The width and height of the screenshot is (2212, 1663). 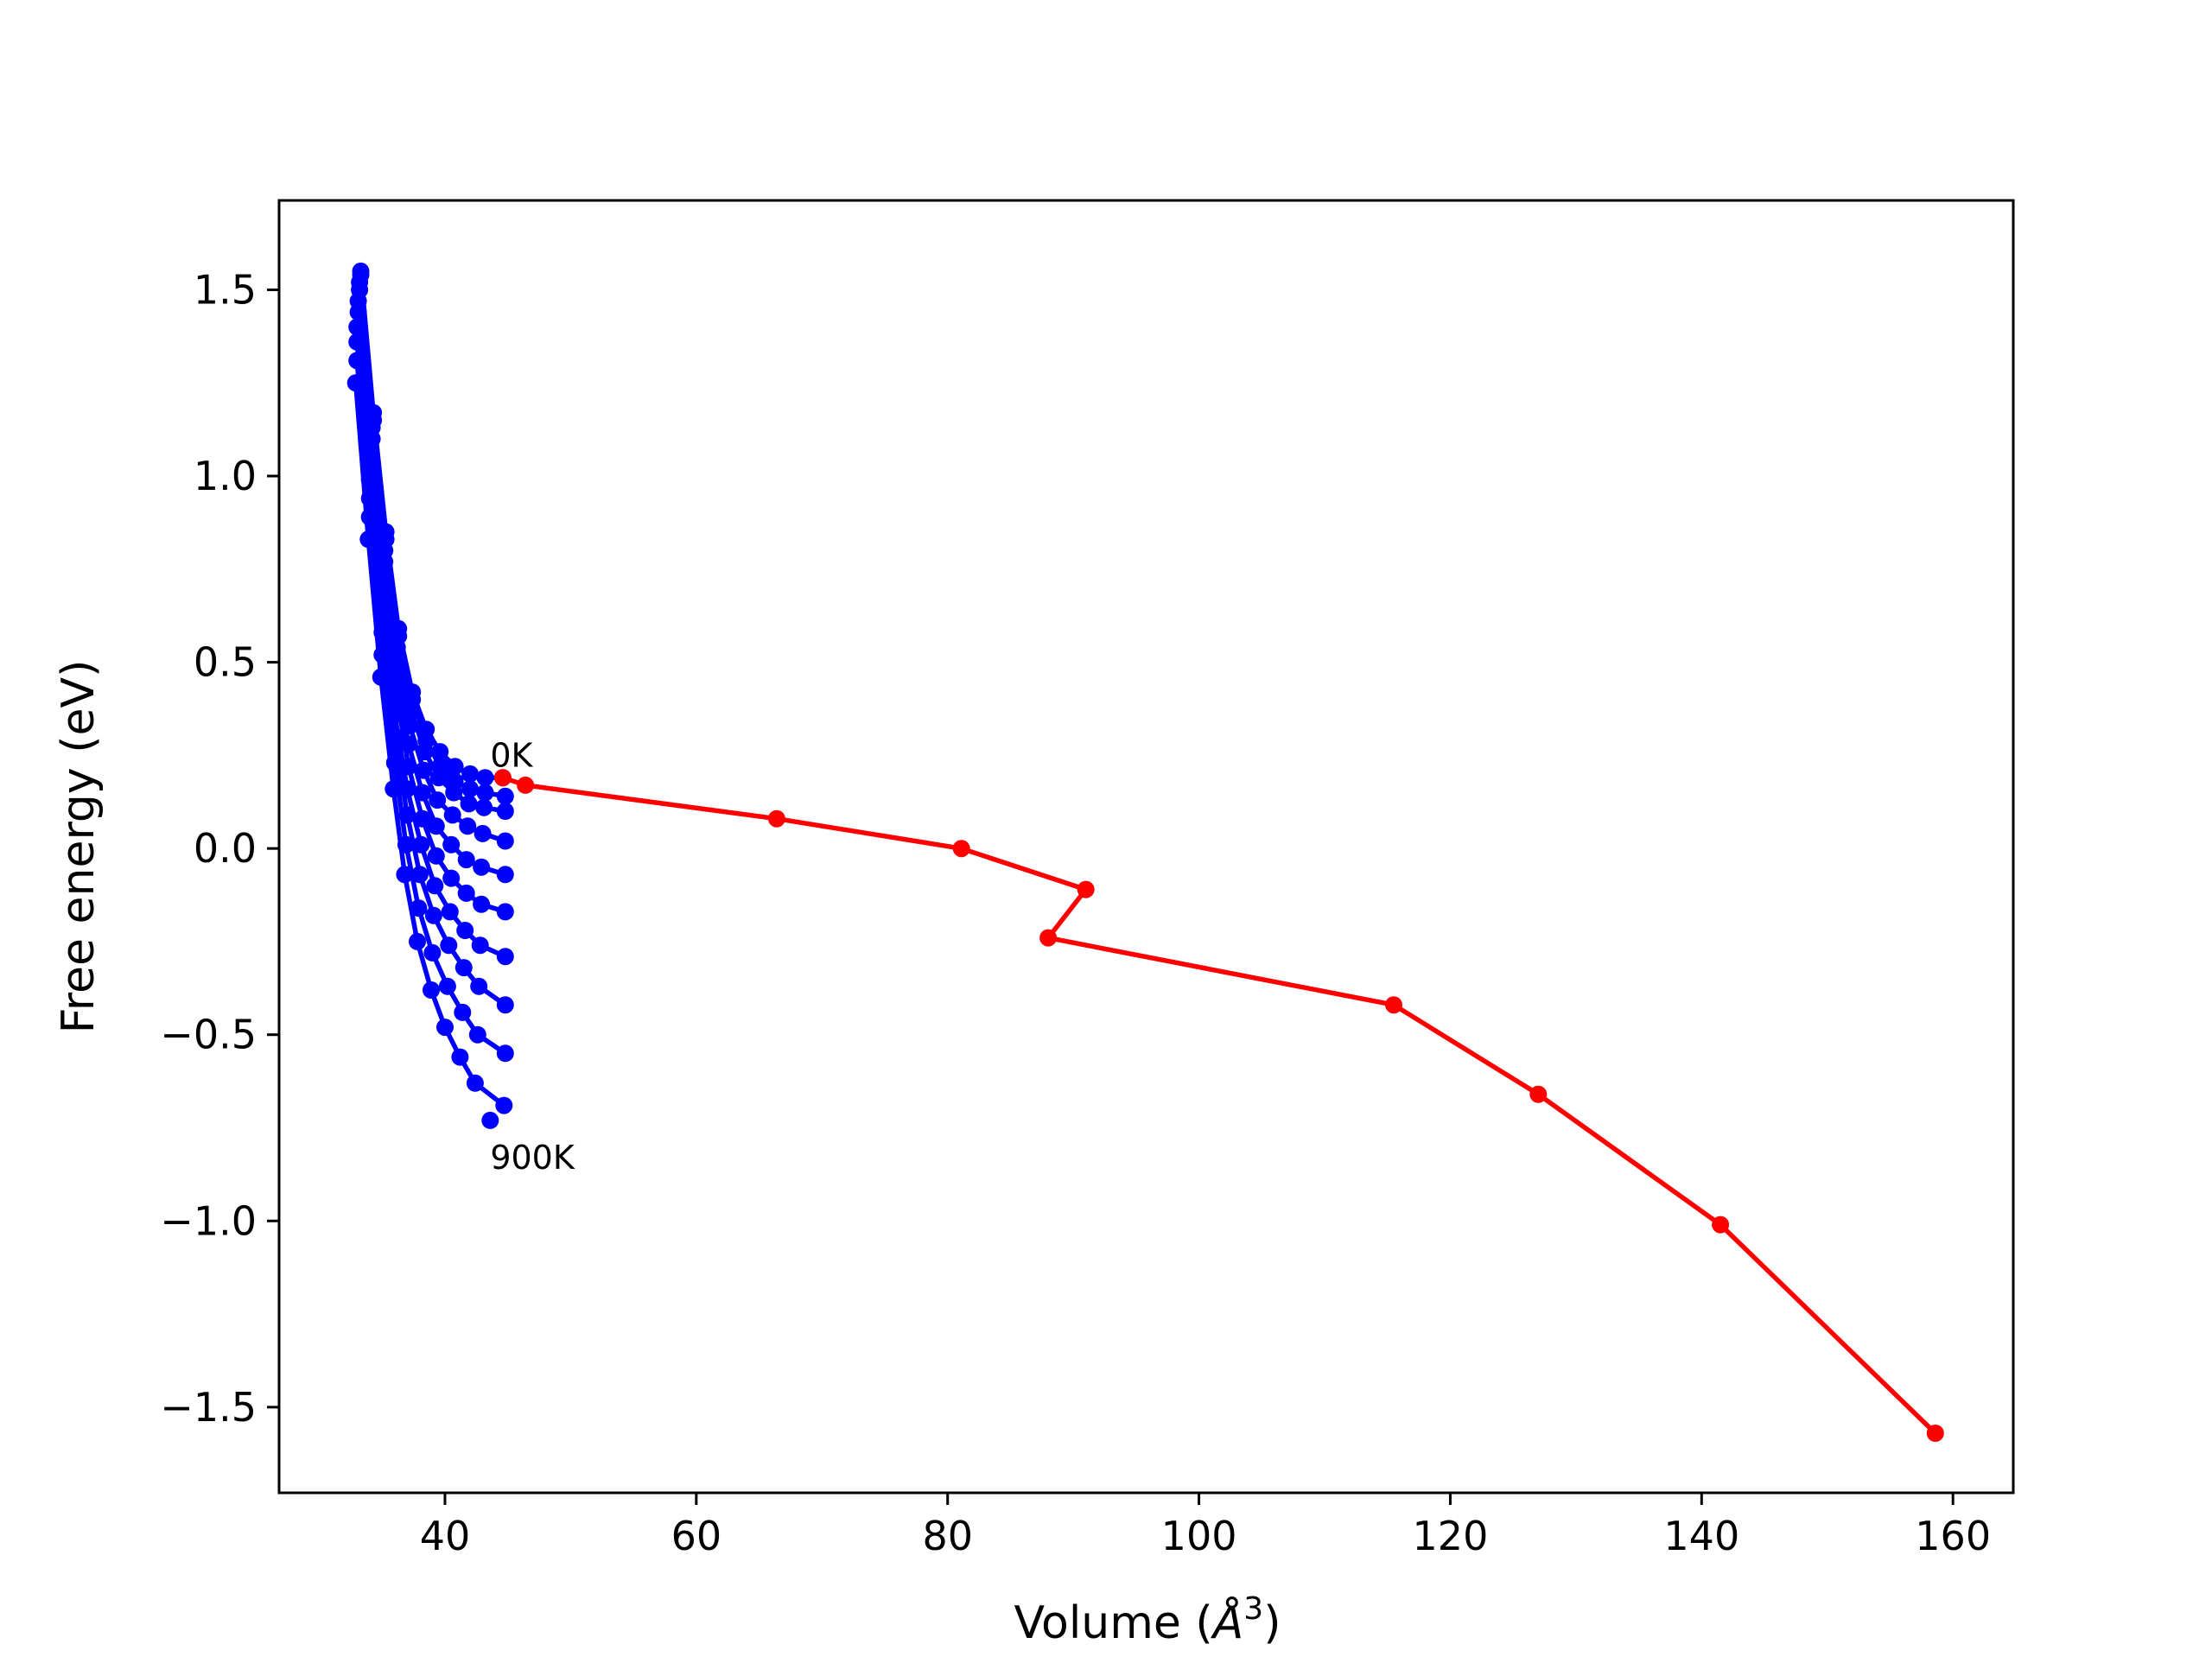 What do you see at coordinates (208, 1221) in the screenshot?
I see `y-tick-label: −1.0` at bounding box center [208, 1221].